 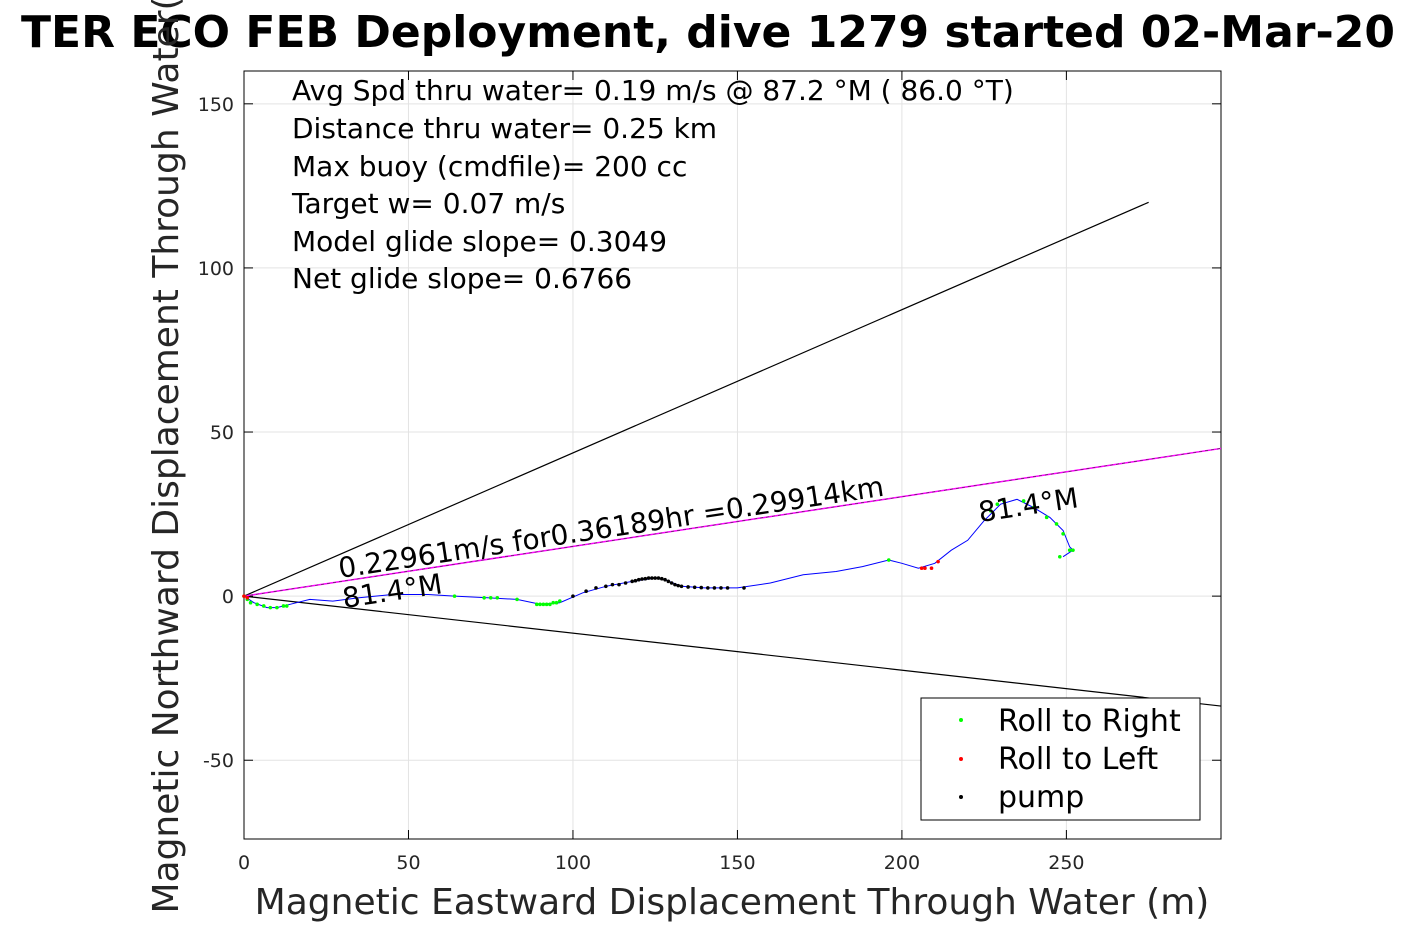 What do you see at coordinates (737, 863) in the screenshot?
I see `x-tick-label: 150` at bounding box center [737, 863].